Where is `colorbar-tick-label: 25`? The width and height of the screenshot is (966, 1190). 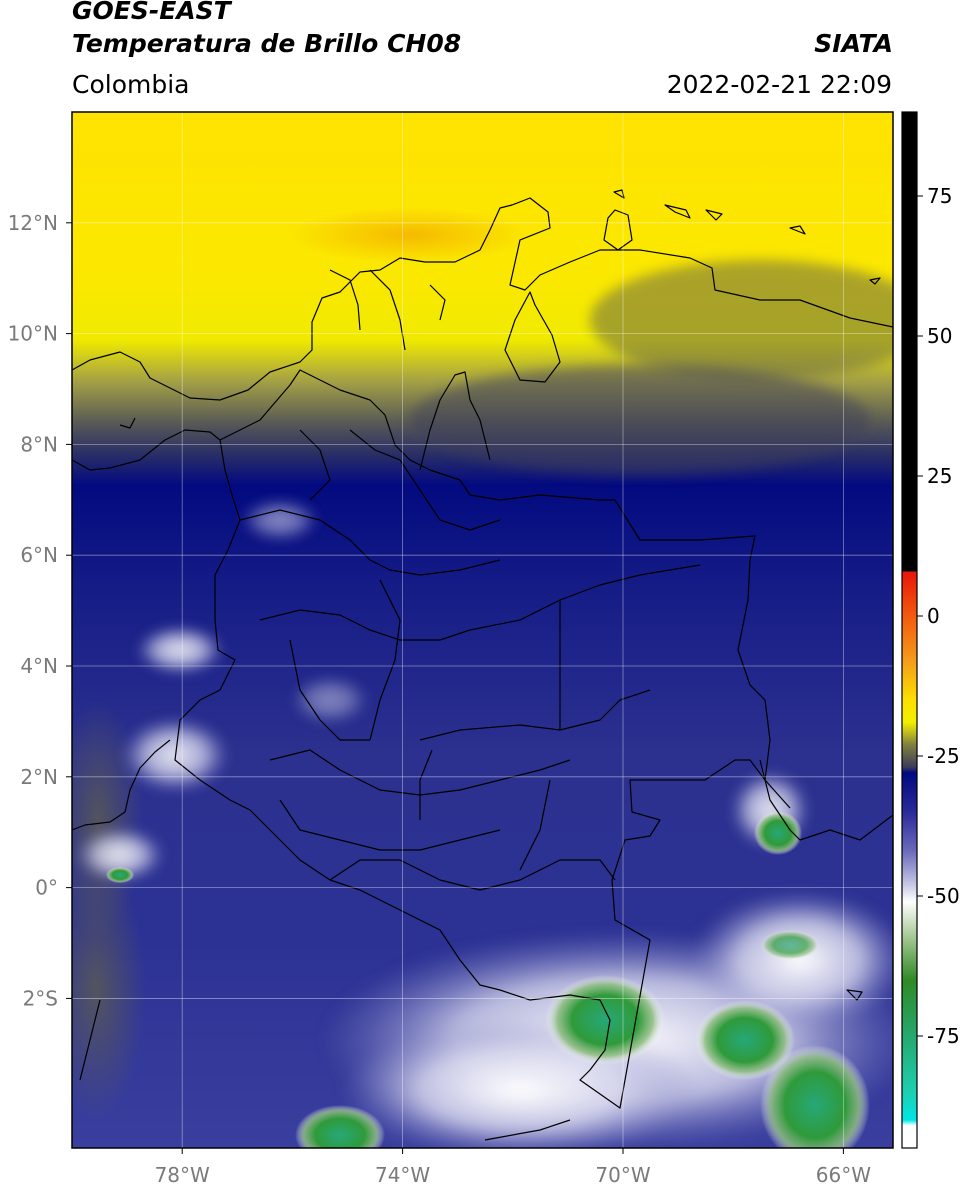
colorbar-tick-label: 25 is located at coordinates (939, 476).